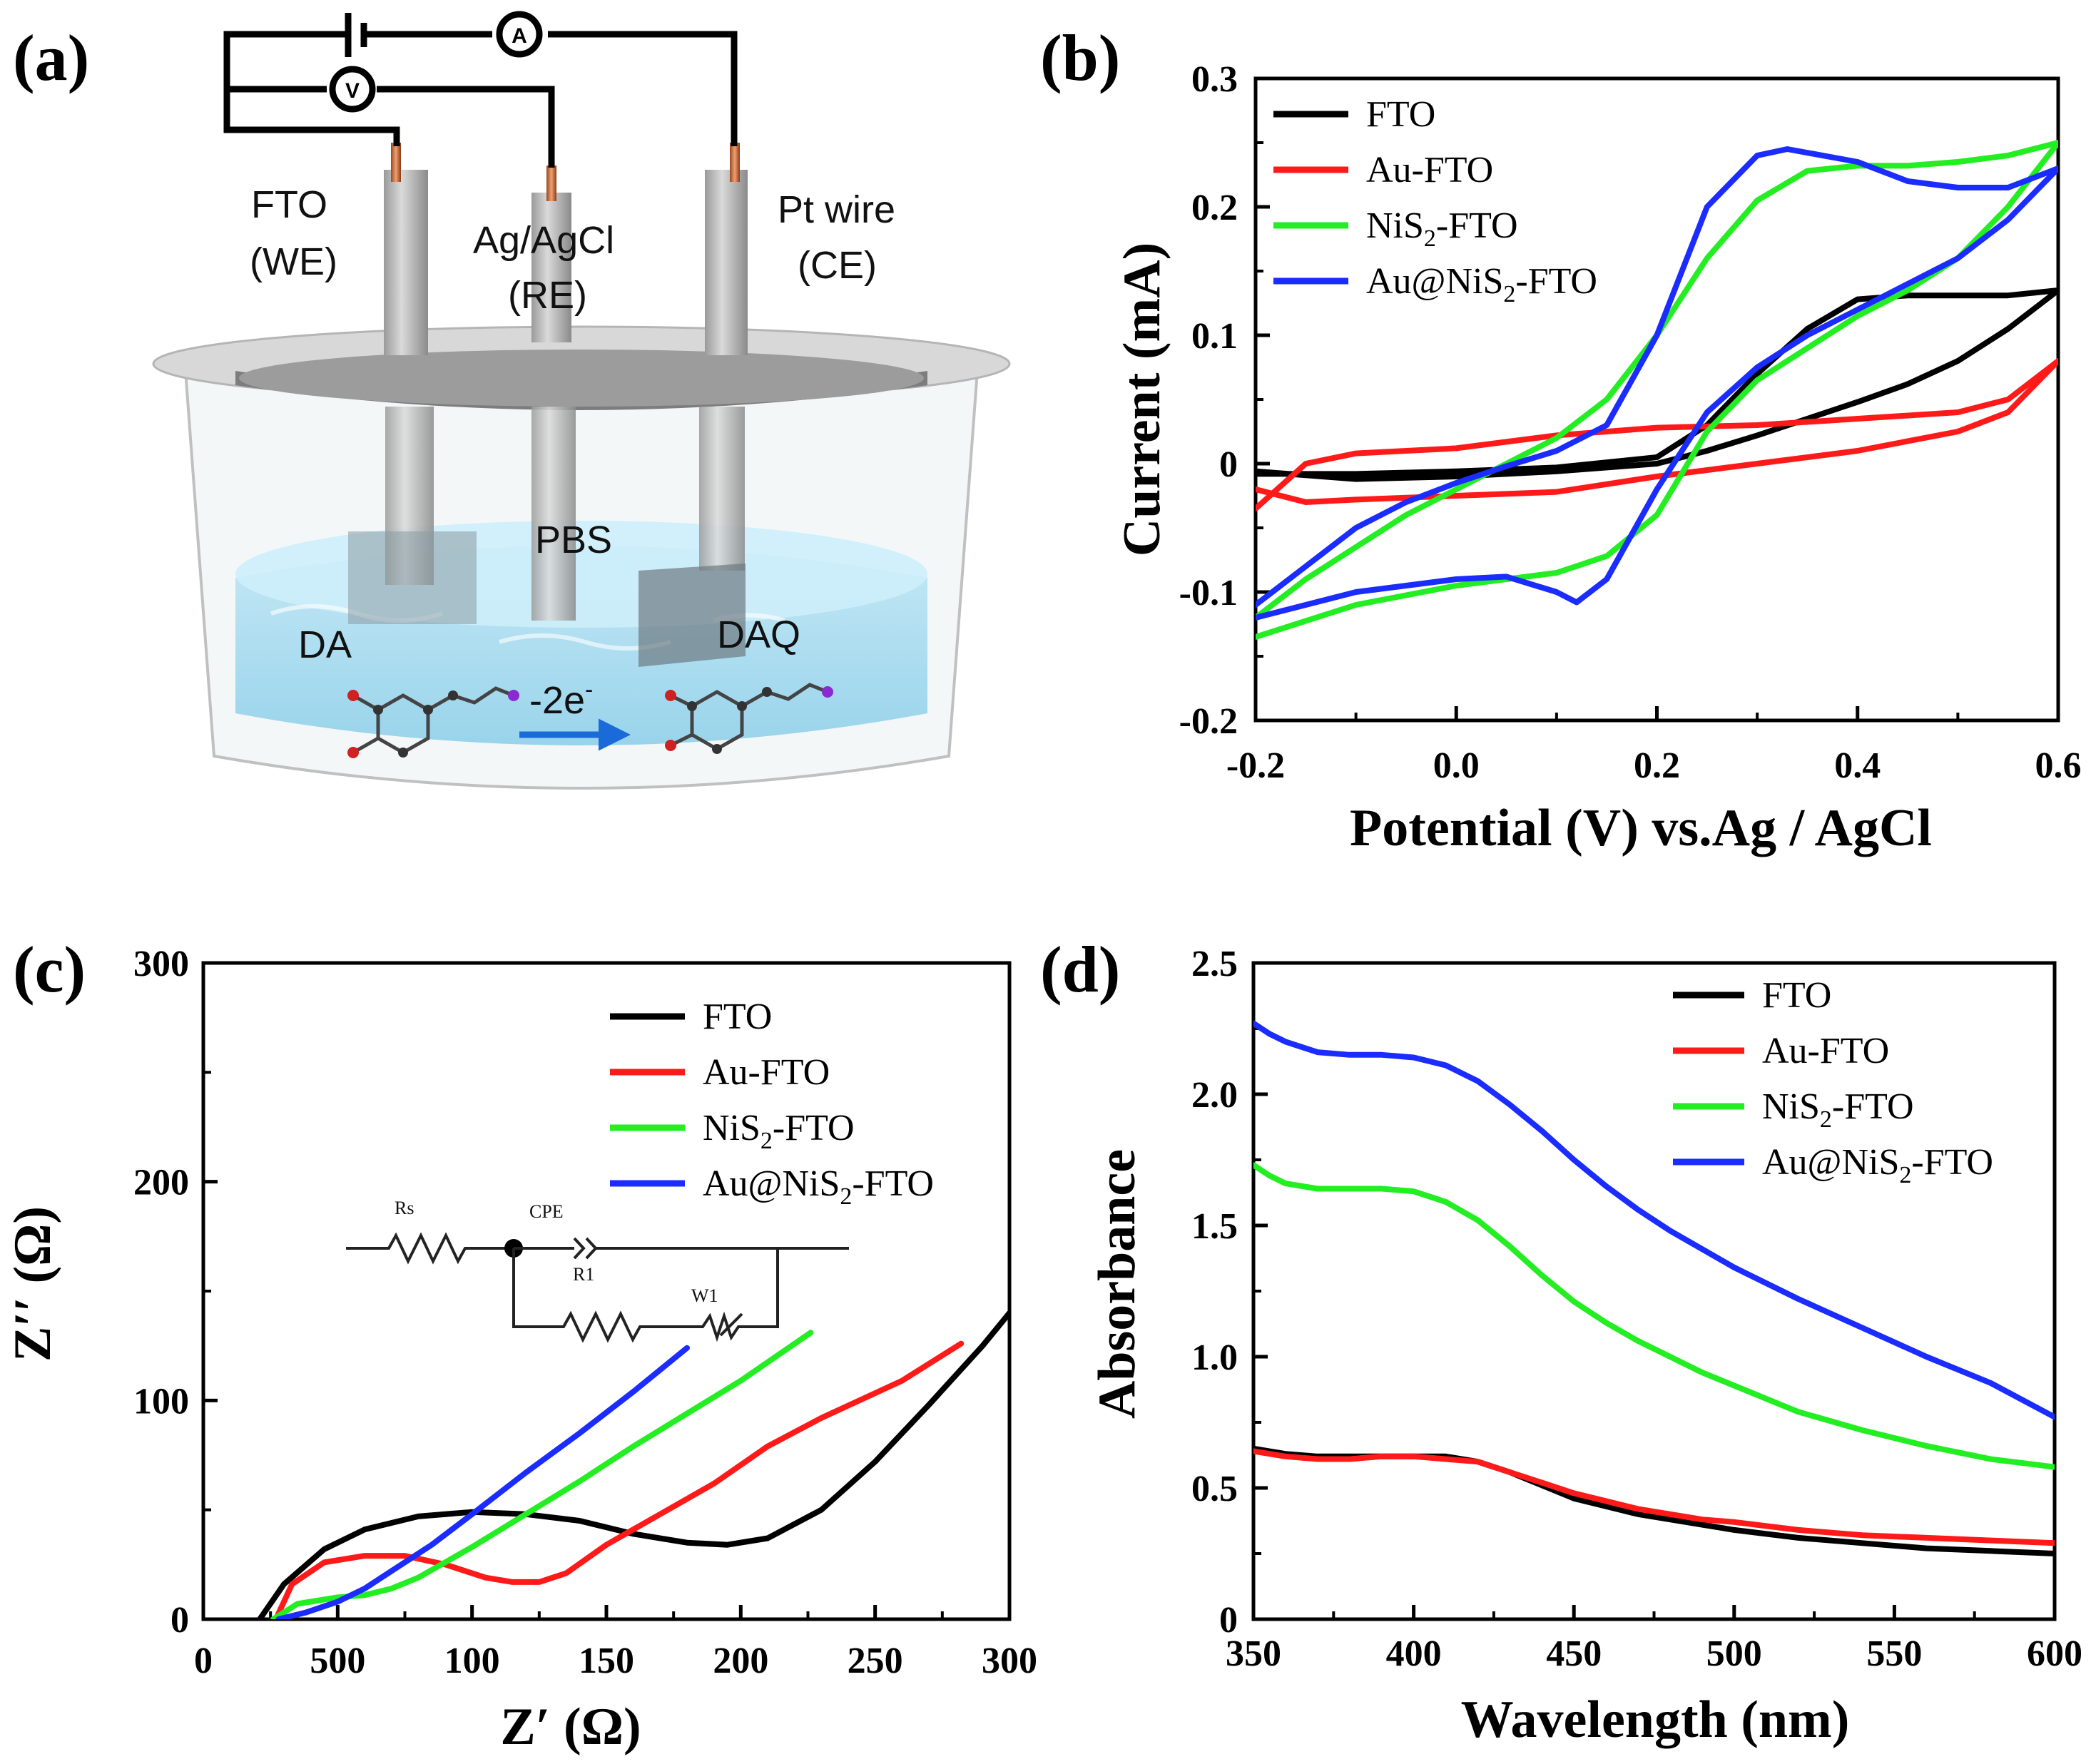 Image resolution: width=2091 pixels, height=1764 pixels. Describe the element at coordinates (406, 262) in the screenshot. I see `we-rod-upper` at that location.